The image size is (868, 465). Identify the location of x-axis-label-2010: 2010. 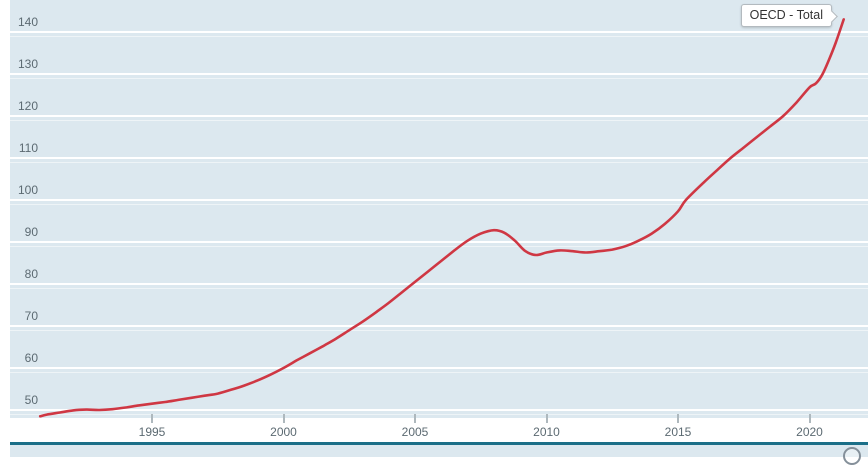
(546, 432).